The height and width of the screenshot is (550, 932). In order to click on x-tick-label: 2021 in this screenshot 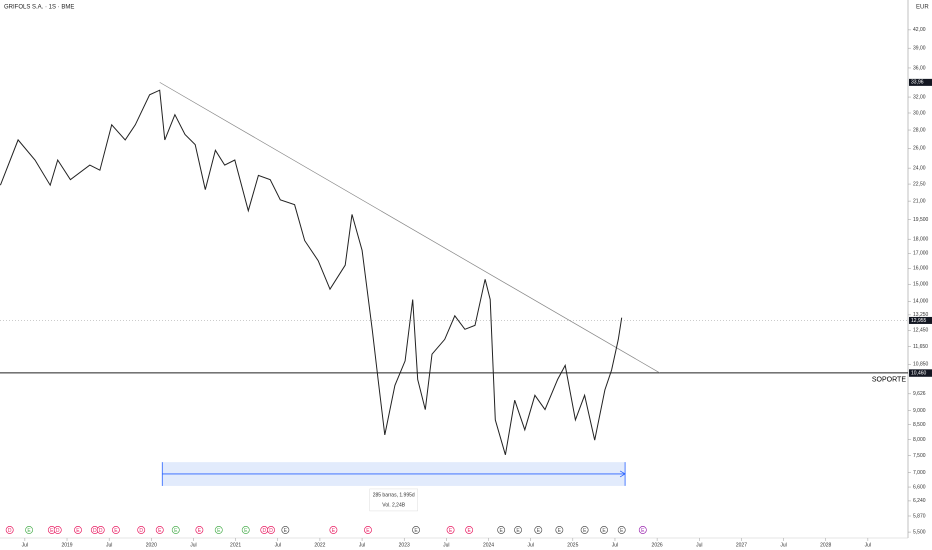, I will do `click(235, 545)`.